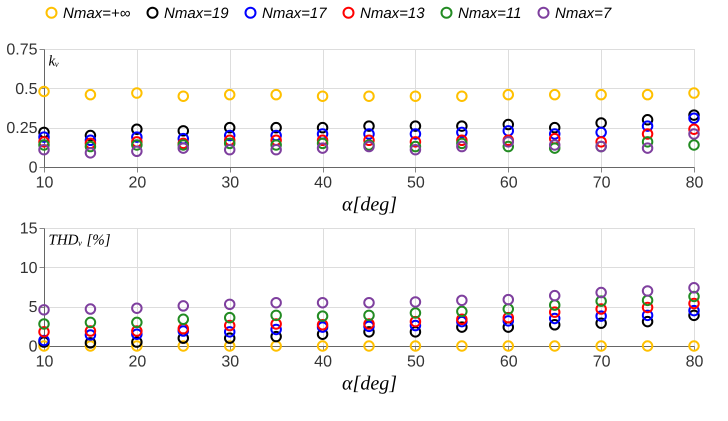 This screenshot has width=728, height=421. I want to click on y-axis-title: kᵥ, so click(54, 62).